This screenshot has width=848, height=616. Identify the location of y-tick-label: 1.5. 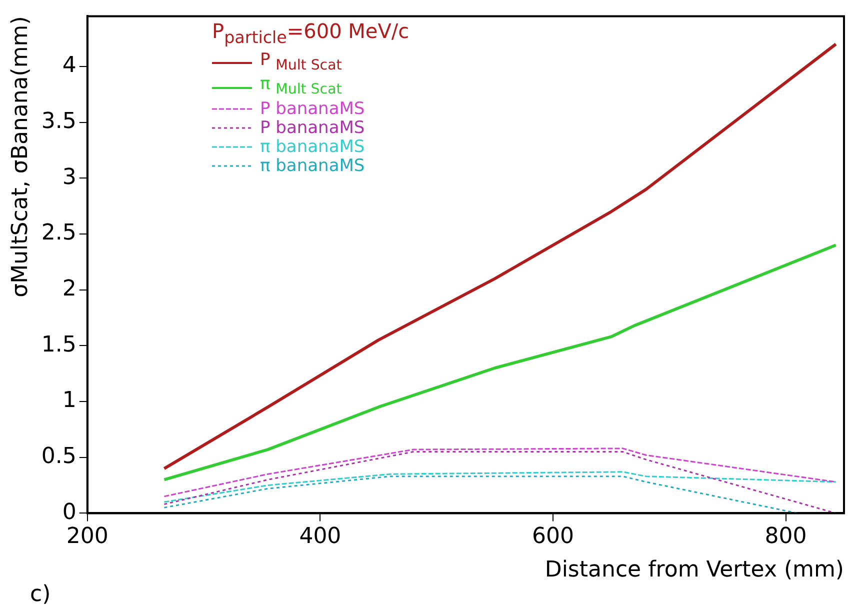
(58, 345).